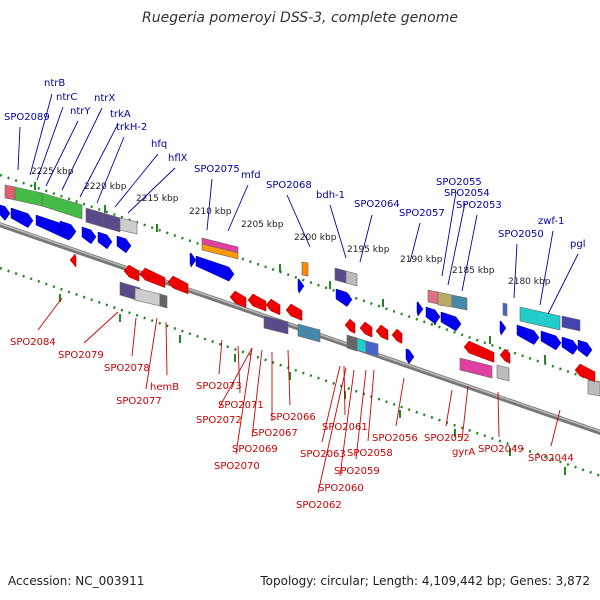 Image resolution: width=600 pixels, height=600 pixels. What do you see at coordinates (120, 114) in the screenshot?
I see `forward-gene-label: trkA` at bounding box center [120, 114].